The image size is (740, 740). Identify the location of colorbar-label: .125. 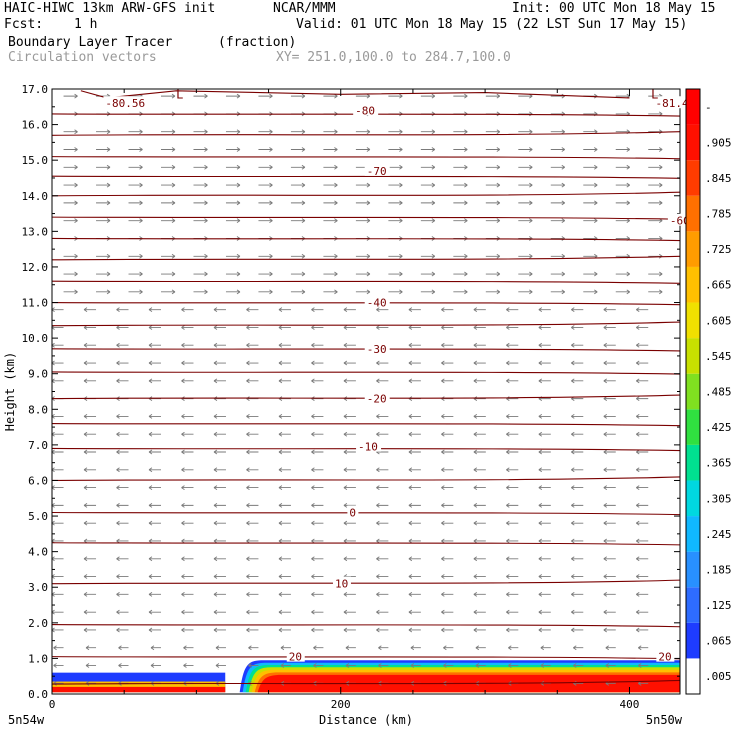
(718, 605).